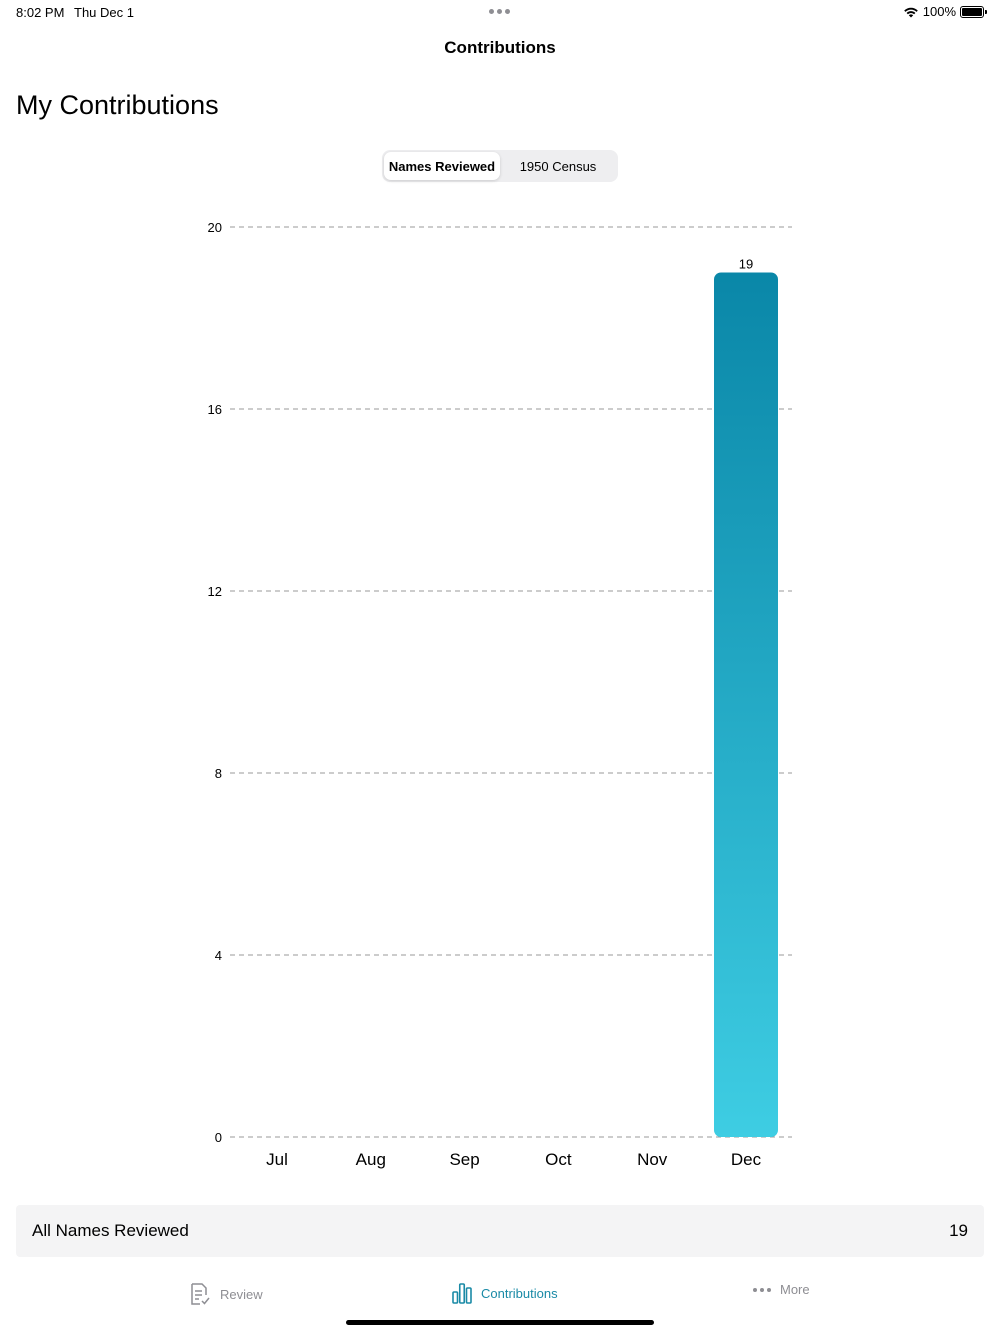 This screenshot has width=1000, height=1334. I want to click on bar-chart-icon, so click(462, 1293).